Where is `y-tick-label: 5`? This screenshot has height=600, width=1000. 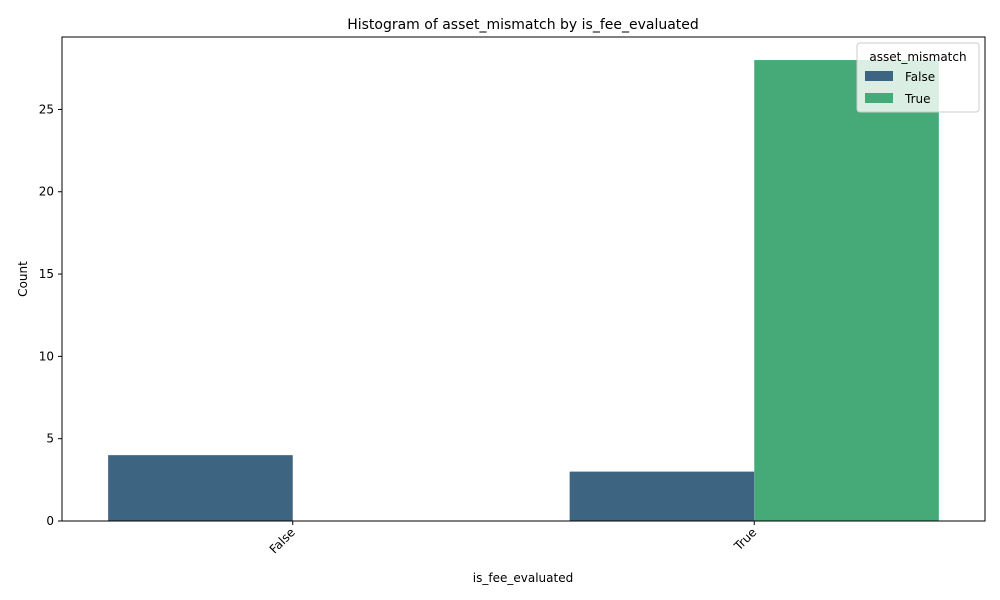
y-tick-label: 5 is located at coordinates (50, 439).